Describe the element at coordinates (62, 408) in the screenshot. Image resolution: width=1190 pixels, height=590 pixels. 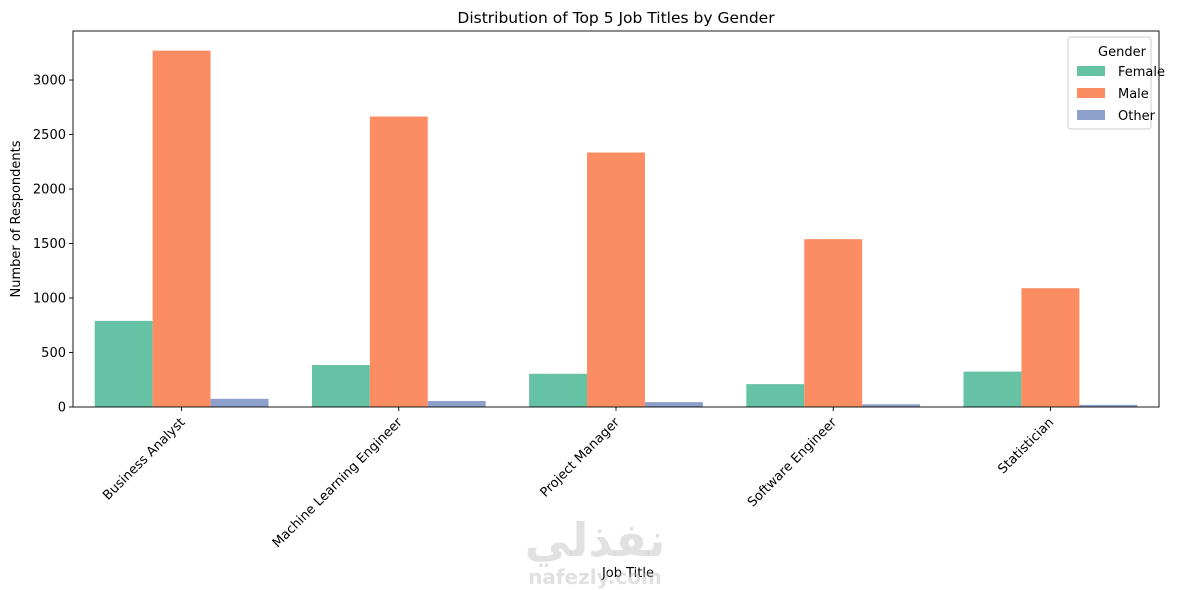
I see `y-tick-label: 0` at that location.